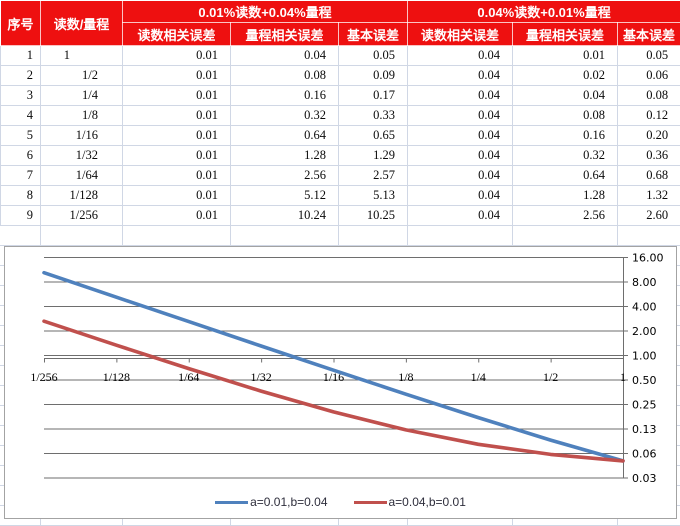  What do you see at coordinates (20, 175) in the screenshot?
I see `table-cell: 7` at bounding box center [20, 175].